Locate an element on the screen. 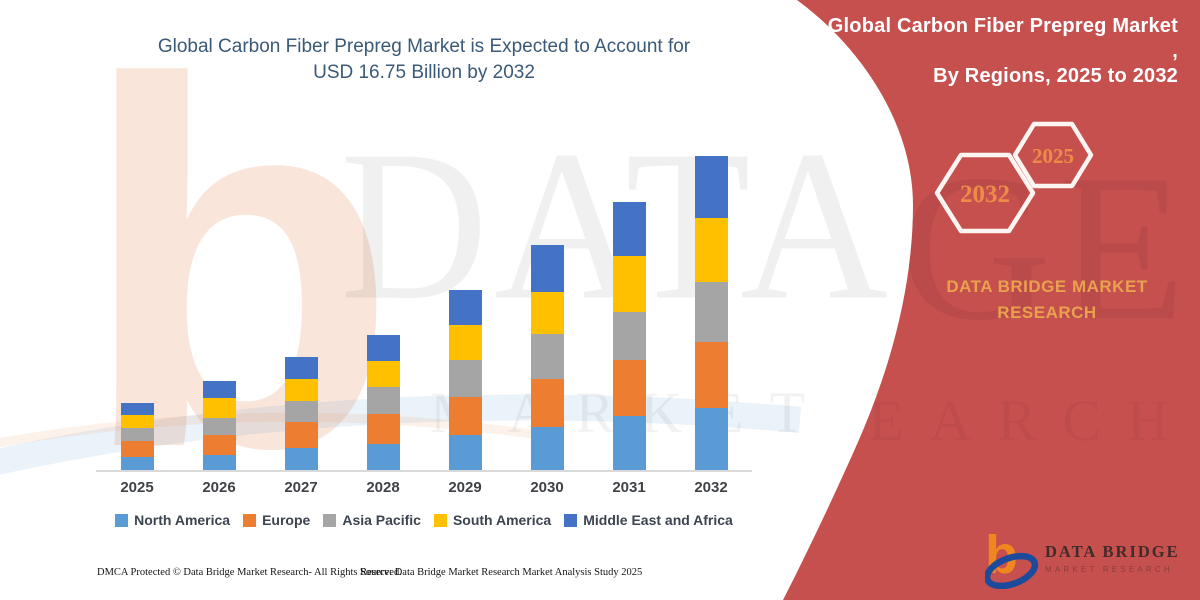 This screenshot has height=600, width=1200. stacked-bar-2029 is located at coordinates (465, 380).